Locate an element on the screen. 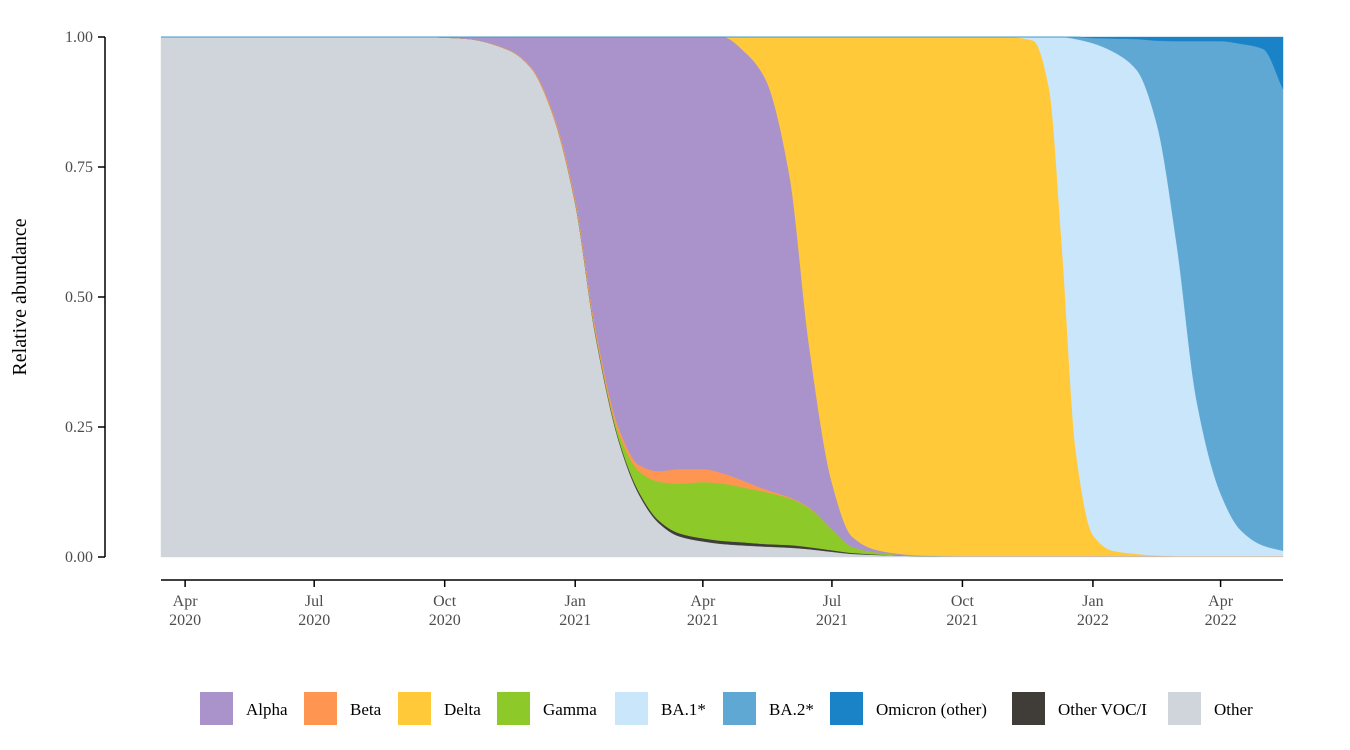 The width and height of the screenshot is (1350, 750). legend-item-other-voc-i: Other VOC/I is located at coordinates (1079, 708).